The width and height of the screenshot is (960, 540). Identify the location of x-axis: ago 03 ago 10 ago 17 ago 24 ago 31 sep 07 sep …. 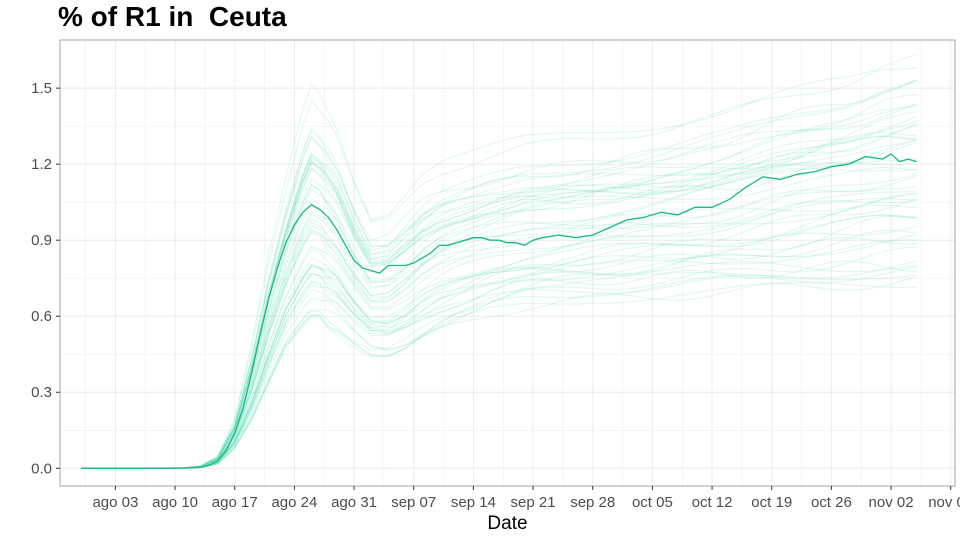
(526, 498).